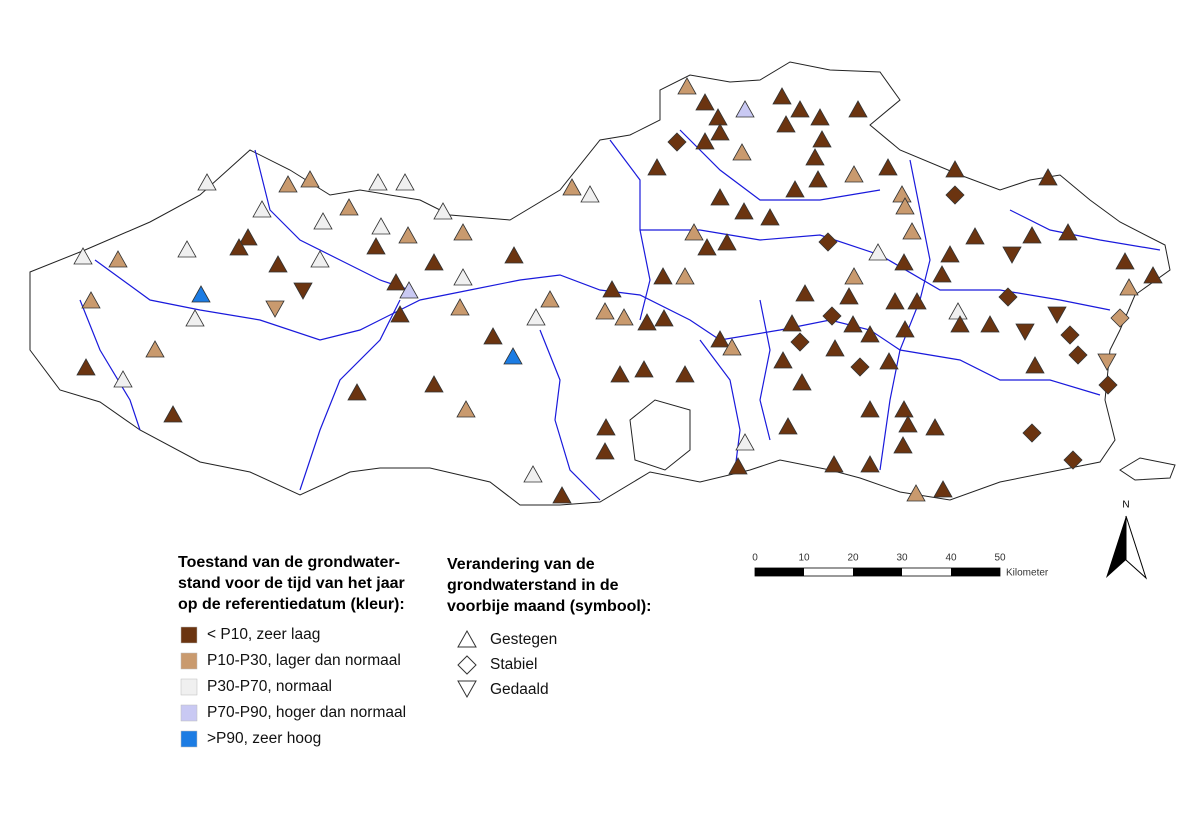 The width and height of the screenshot is (1200, 830). I want to click on scale-label: 20, so click(853, 558).